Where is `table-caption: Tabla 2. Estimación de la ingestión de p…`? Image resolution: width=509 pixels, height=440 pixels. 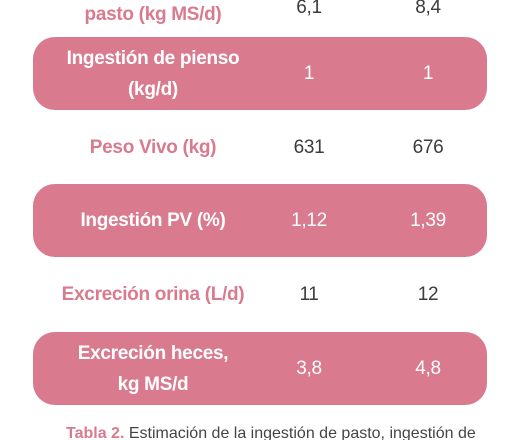 table-caption: Tabla 2. Estimación de la ingestión de p… is located at coordinates (276, 433).